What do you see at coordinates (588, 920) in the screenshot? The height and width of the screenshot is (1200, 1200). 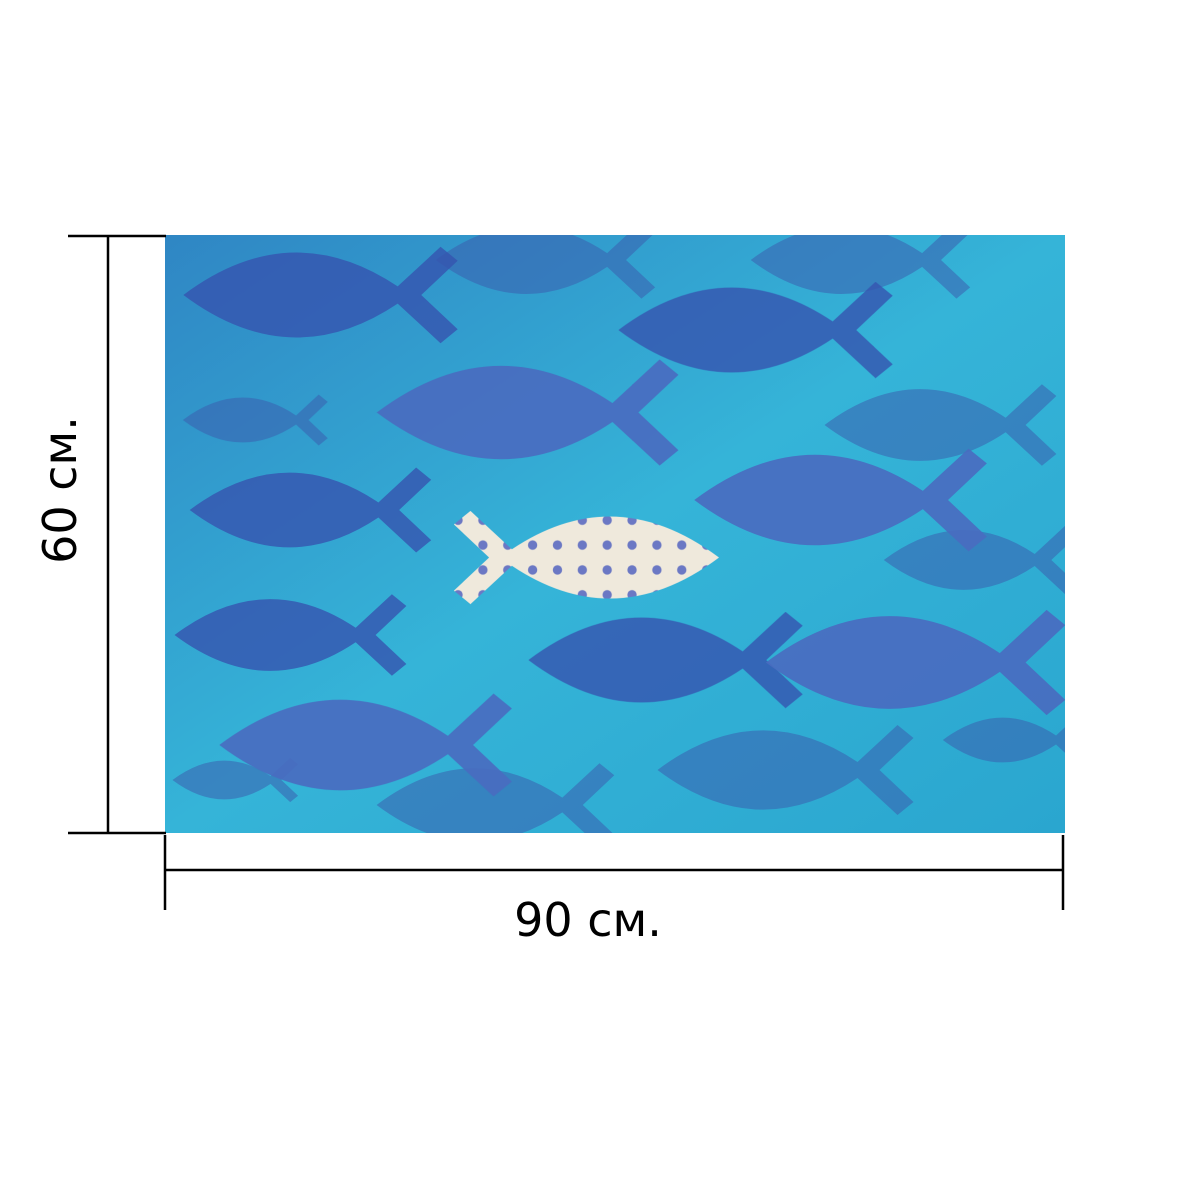 I see `width-label: 90 см.` at bounding box center [588, 920].